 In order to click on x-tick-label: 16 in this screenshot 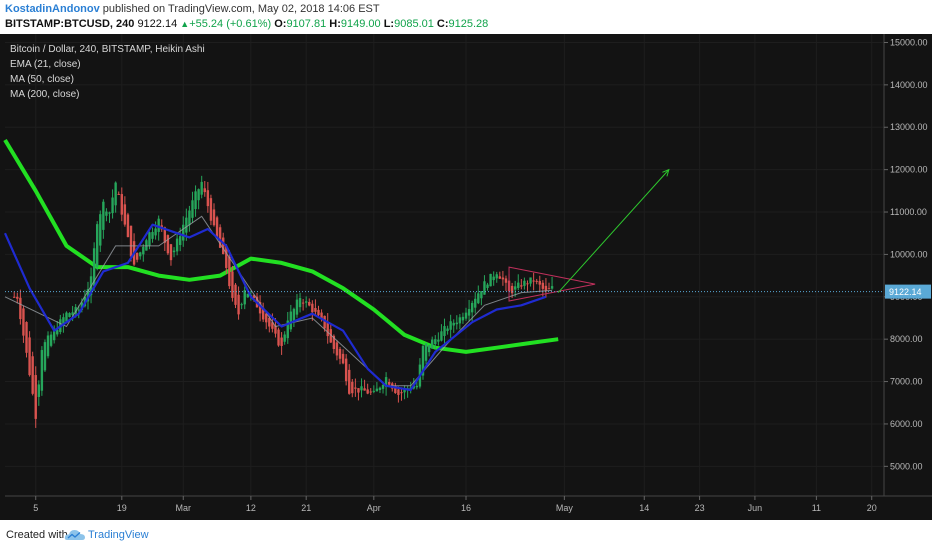, I will do `click(466, 508)`.